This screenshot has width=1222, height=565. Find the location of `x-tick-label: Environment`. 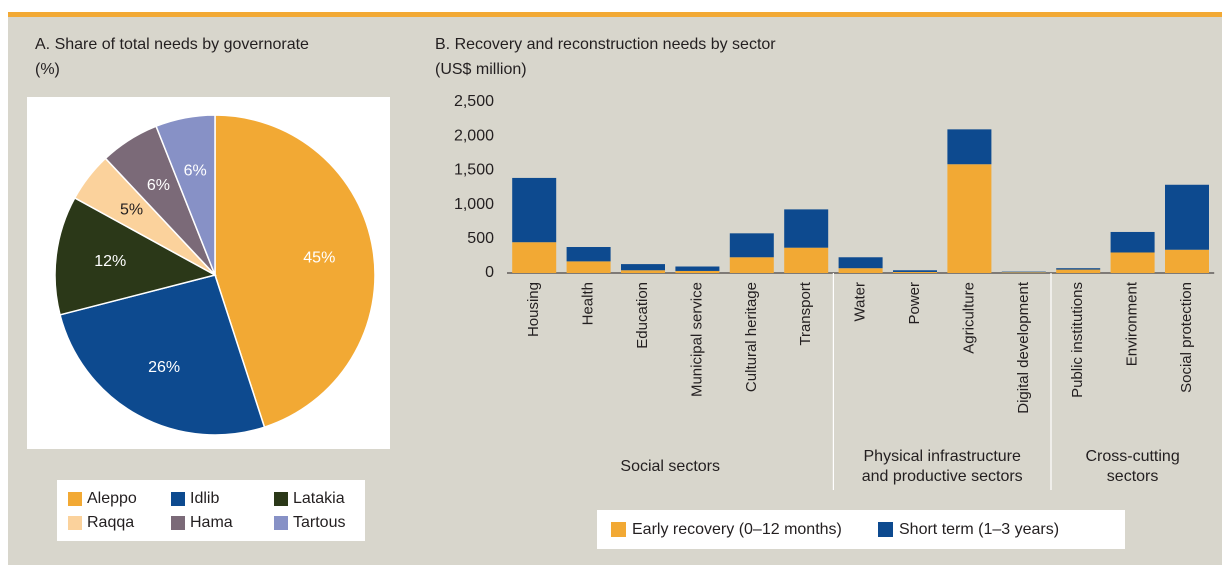

x-tick-label: Environment is located at coordinates (1132, 323).